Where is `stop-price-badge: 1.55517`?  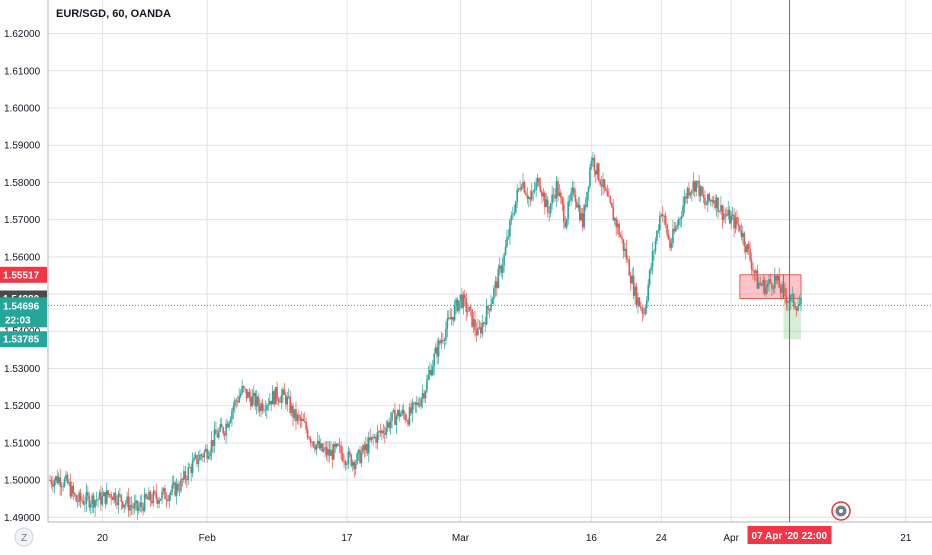
stop-price-badge: 1.55517 is located at coordinates (23, 274).